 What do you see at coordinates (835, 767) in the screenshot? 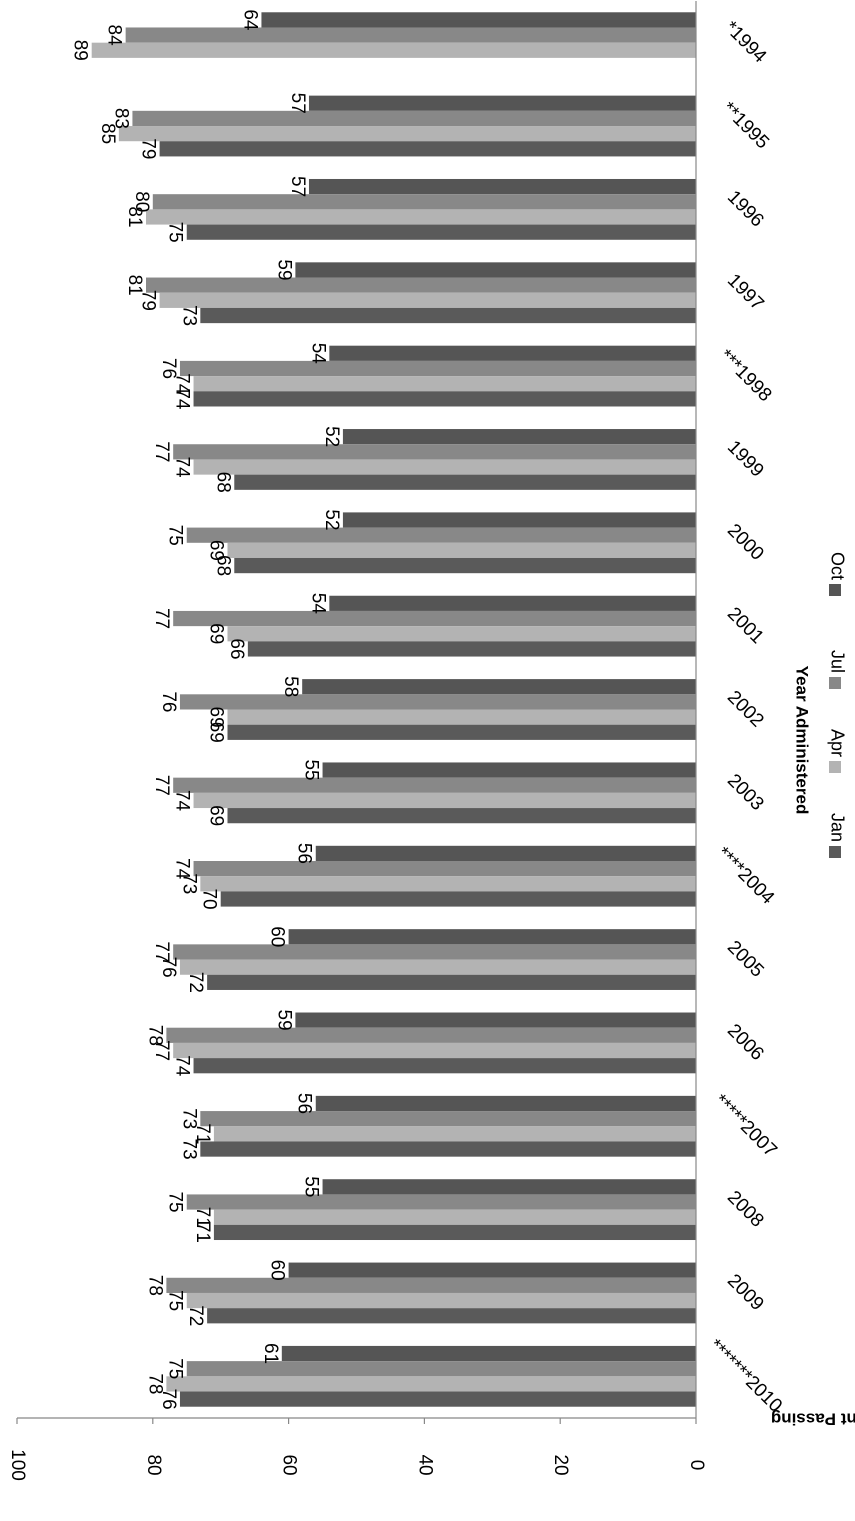
I see `legend-swatch-apr` at bounding box center [835, 767].